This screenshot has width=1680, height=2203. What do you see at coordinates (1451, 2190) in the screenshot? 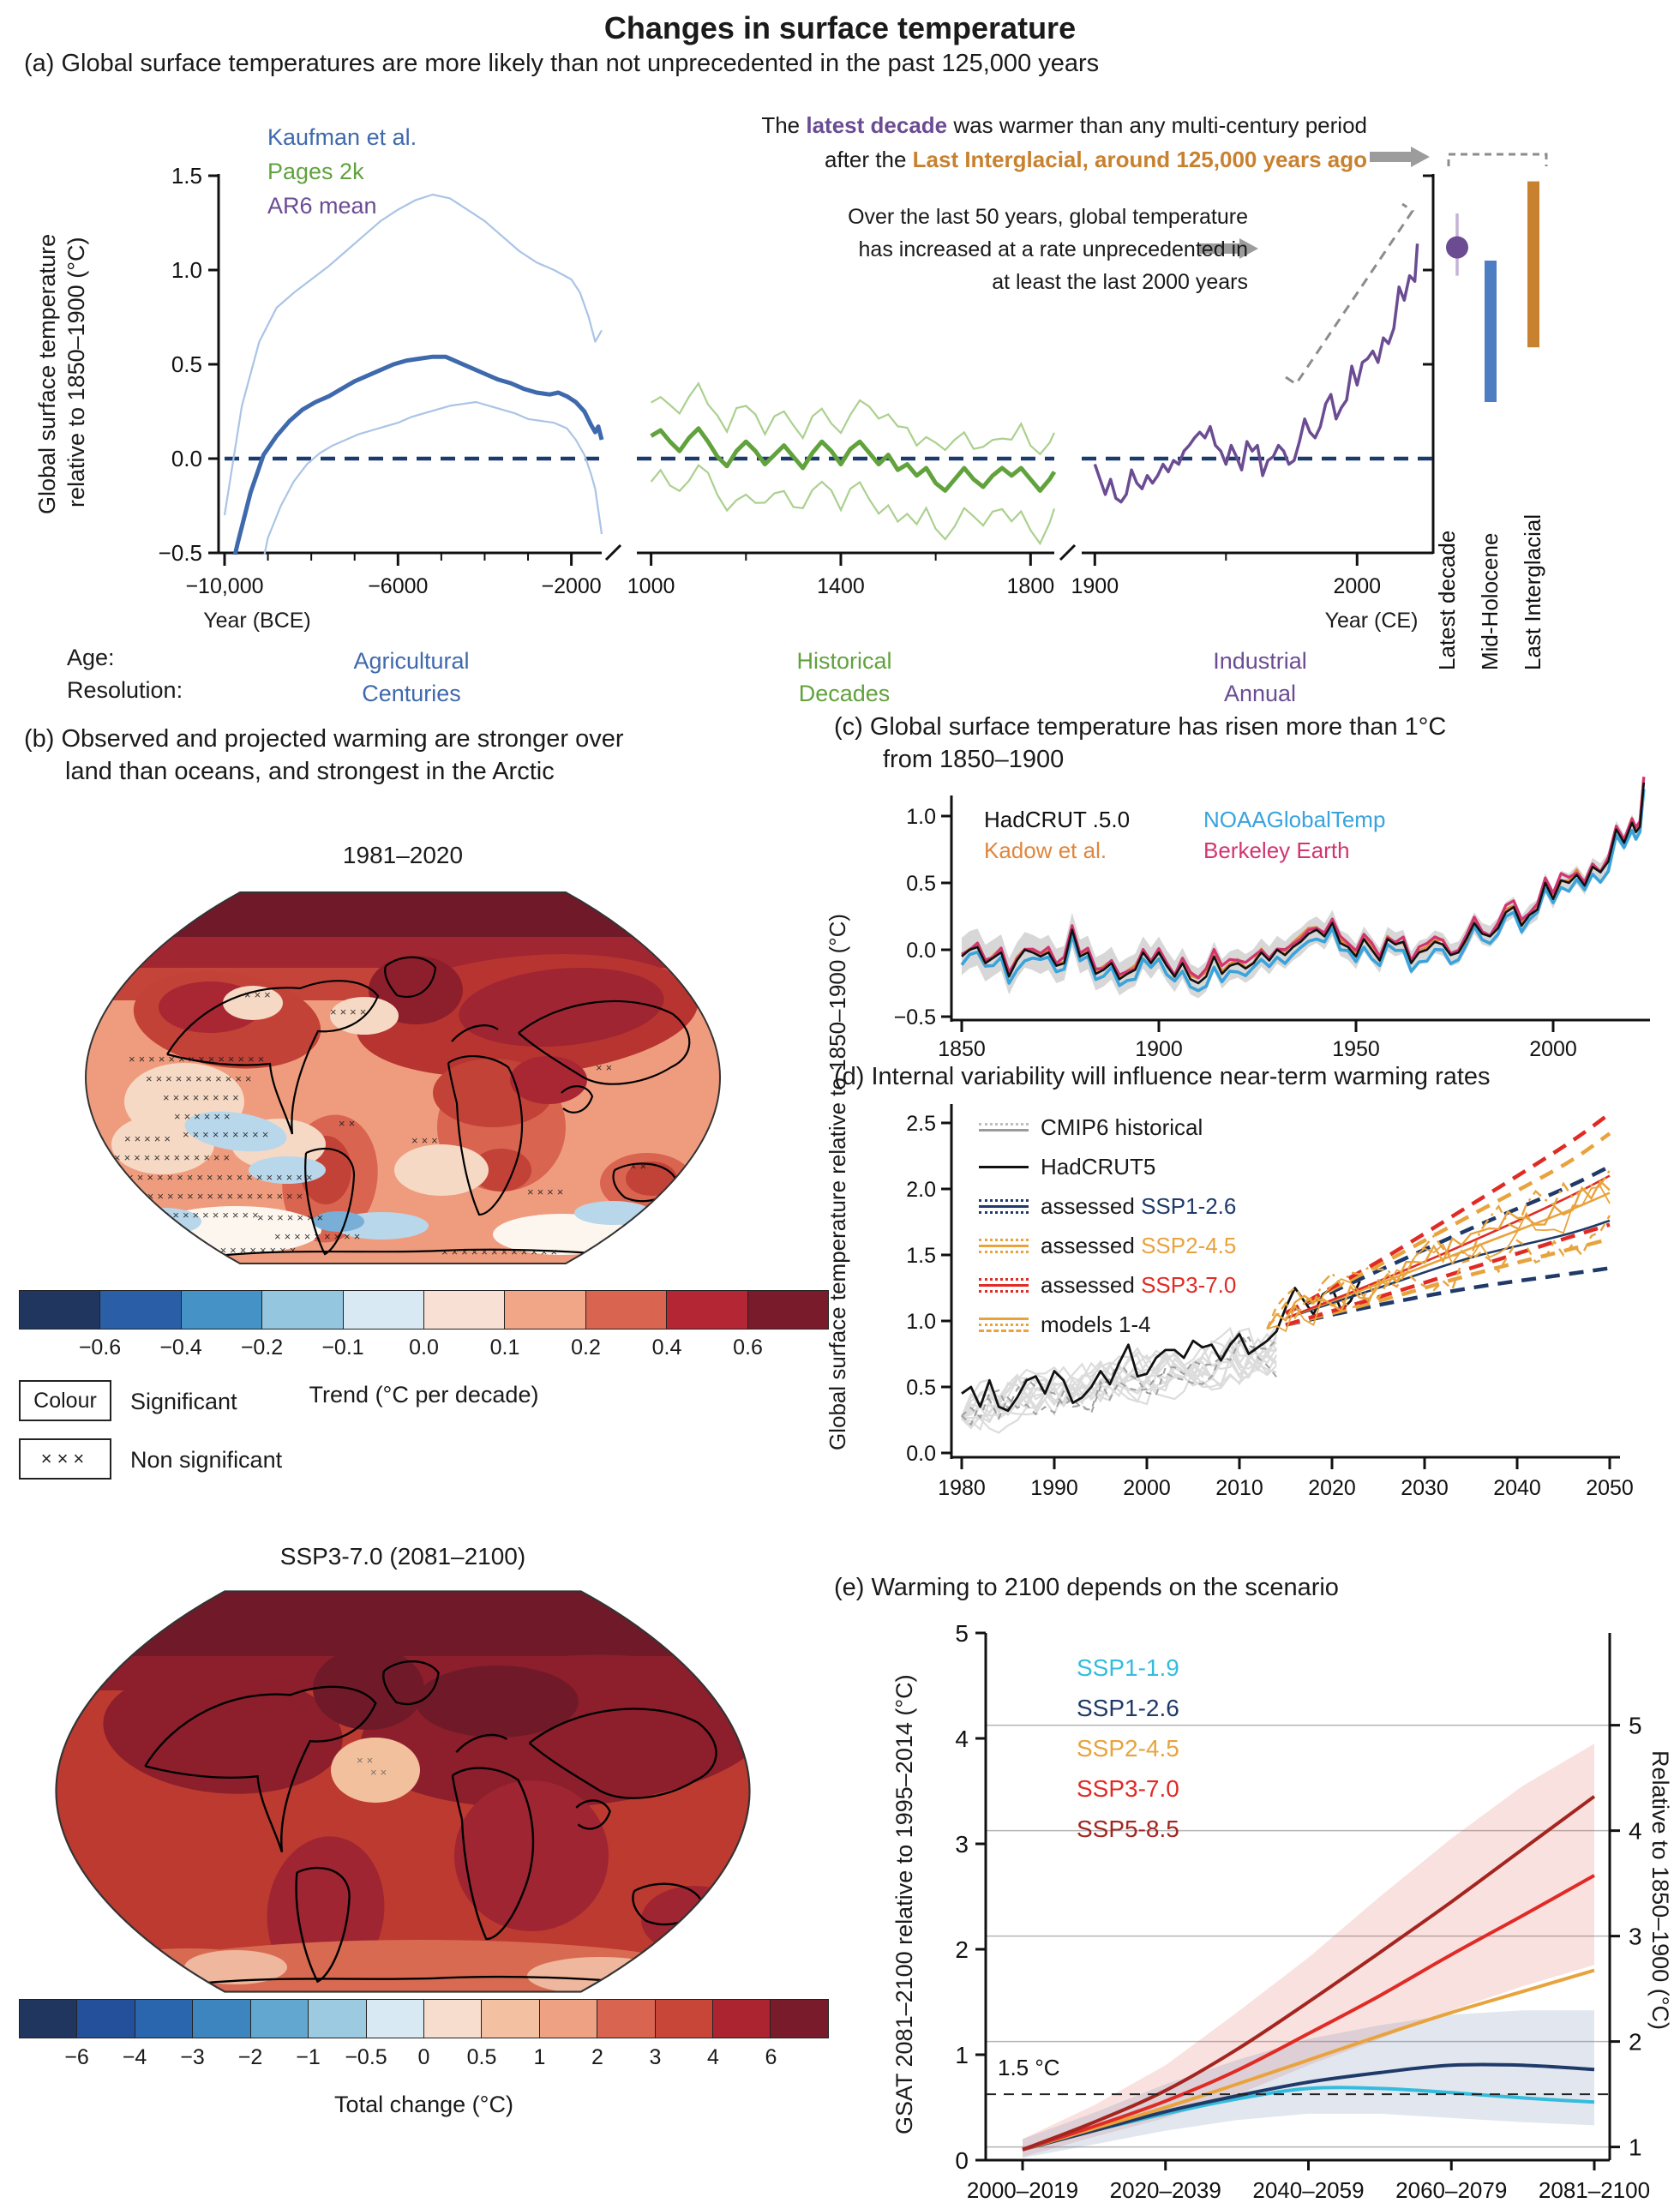
I see `svg-text: 2060–2079` at bounding box center [1451, 2190].